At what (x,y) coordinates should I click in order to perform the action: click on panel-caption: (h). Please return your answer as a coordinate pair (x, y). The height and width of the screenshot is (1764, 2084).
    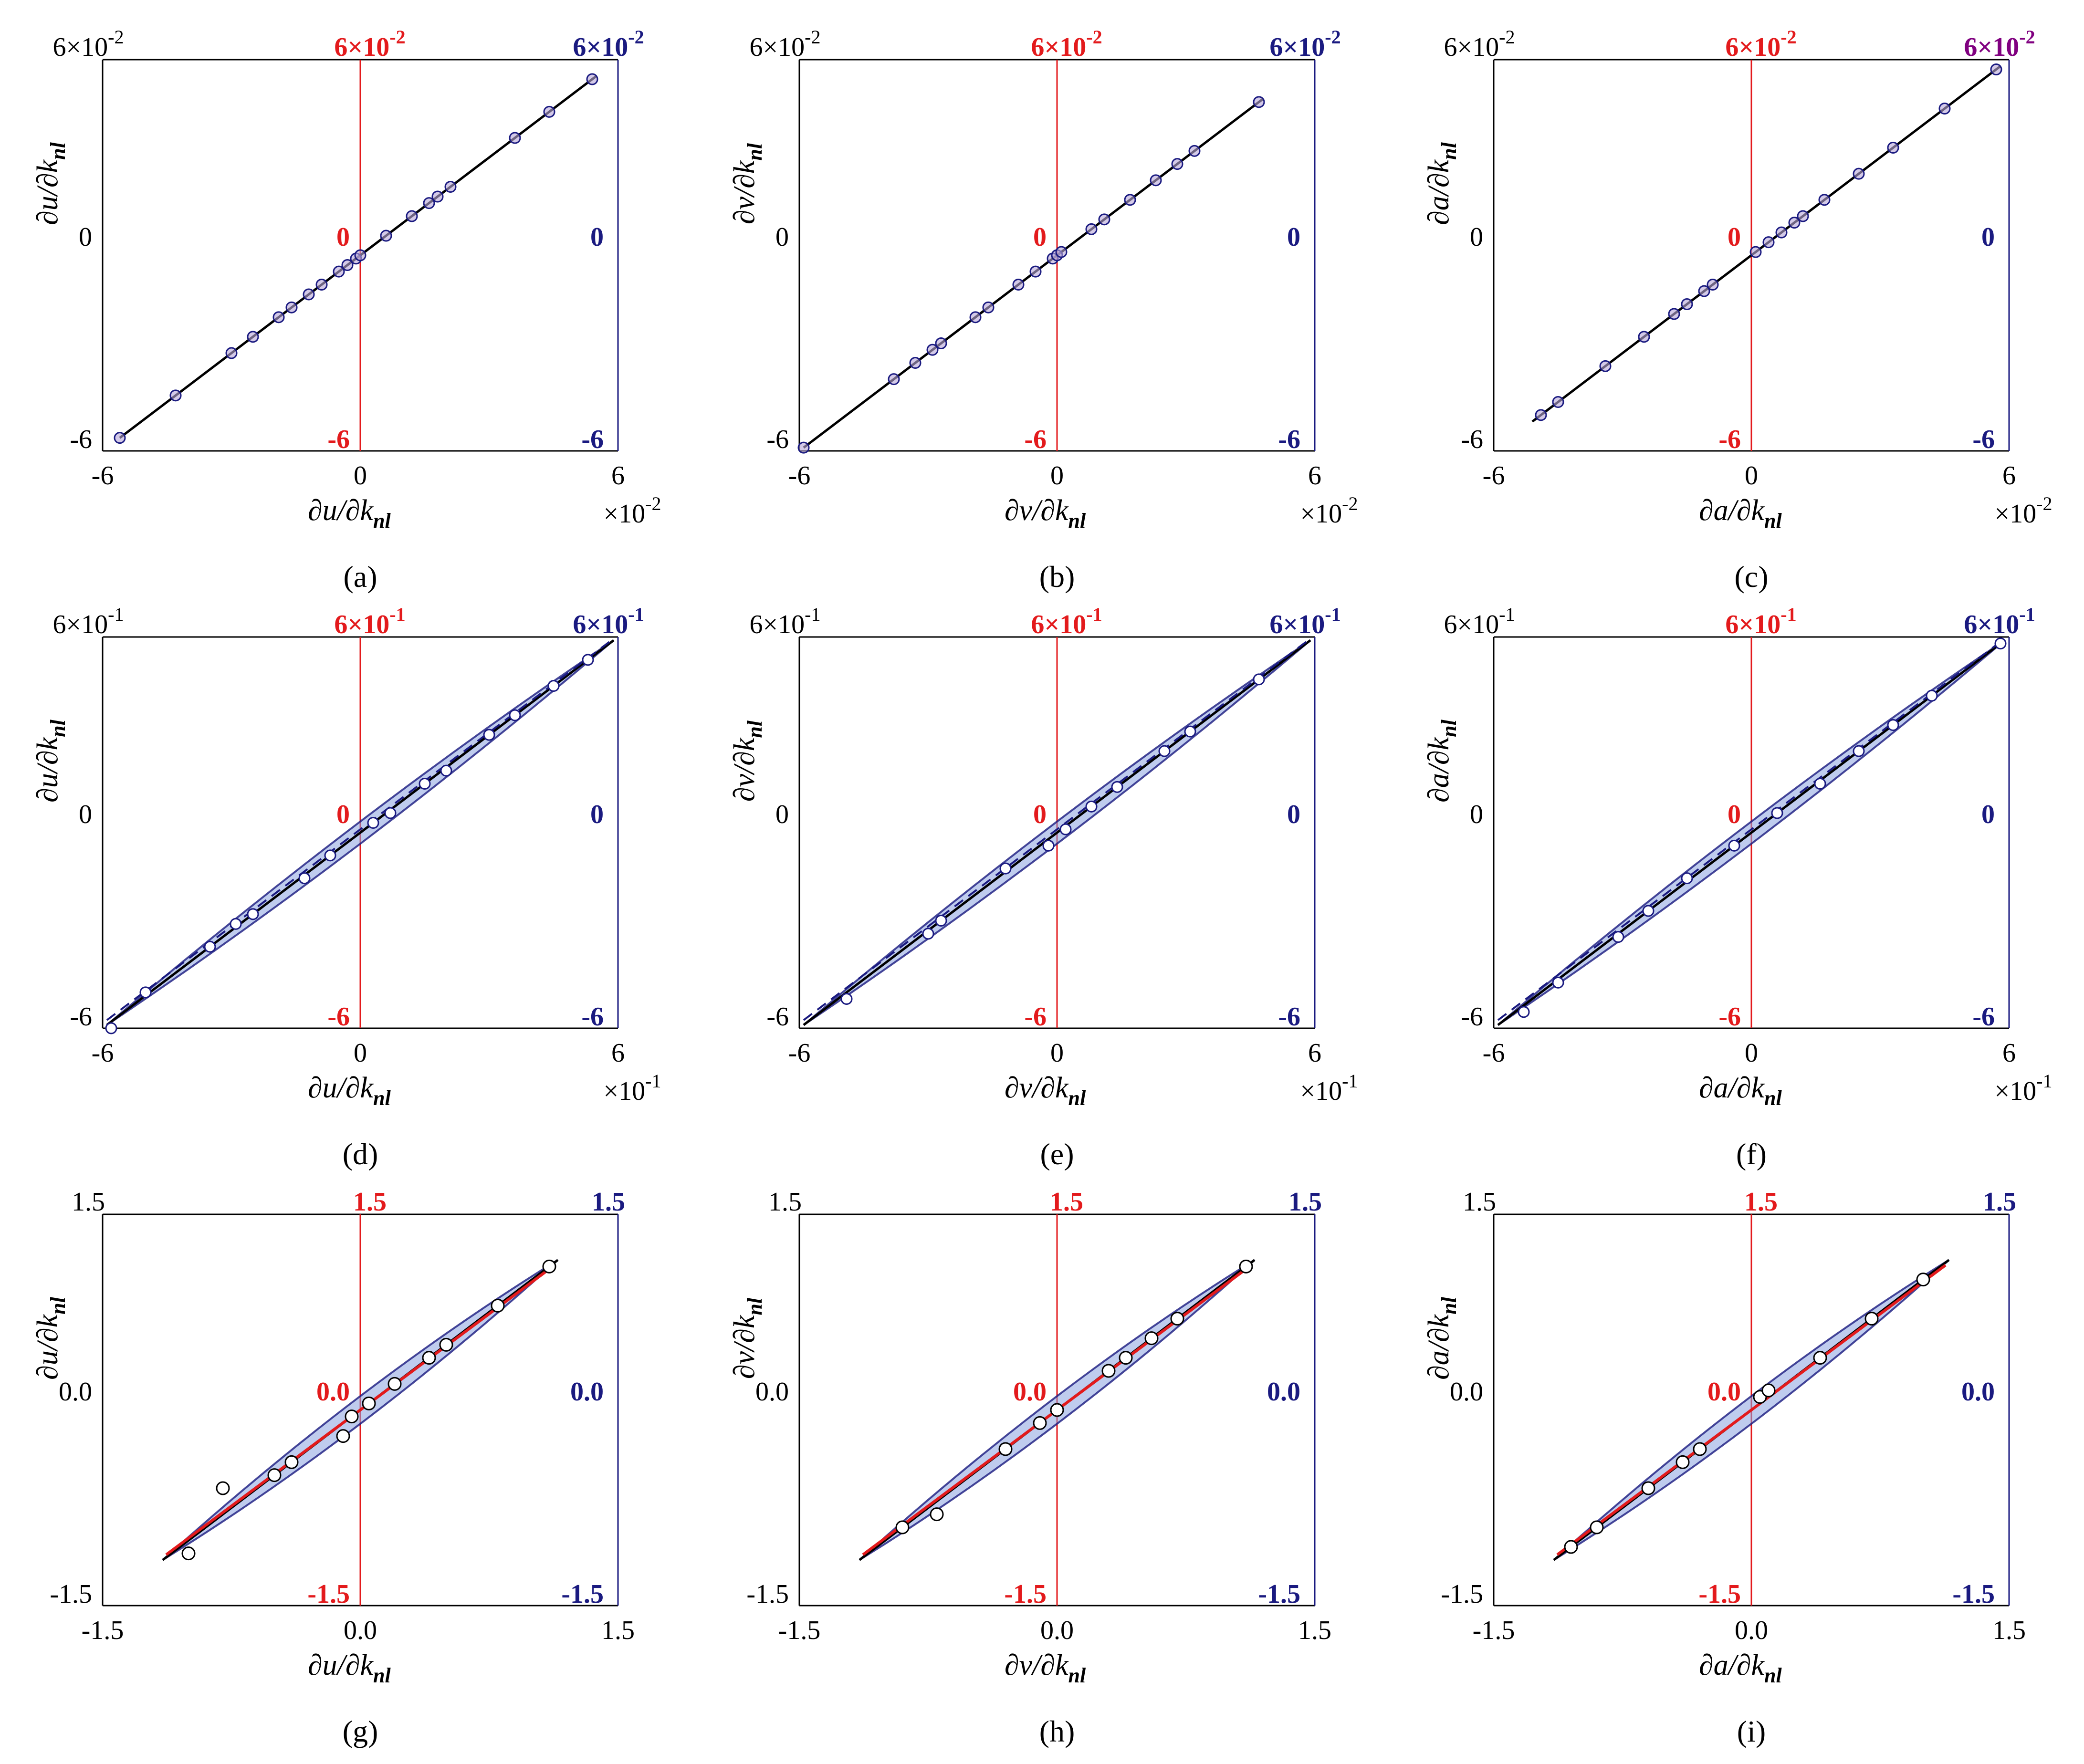
    Looking at the image, I should click on (1057, 1731).